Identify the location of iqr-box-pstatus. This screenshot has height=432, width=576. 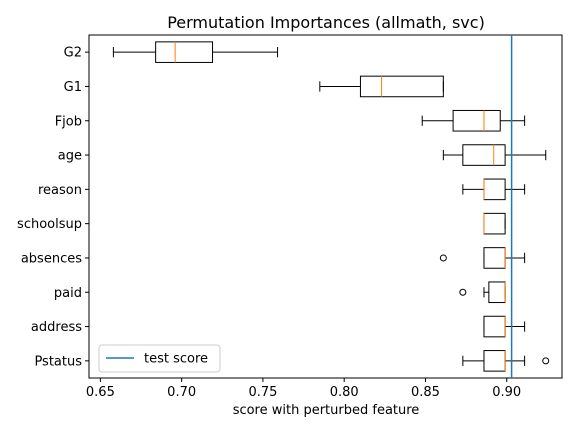
(494, 361).